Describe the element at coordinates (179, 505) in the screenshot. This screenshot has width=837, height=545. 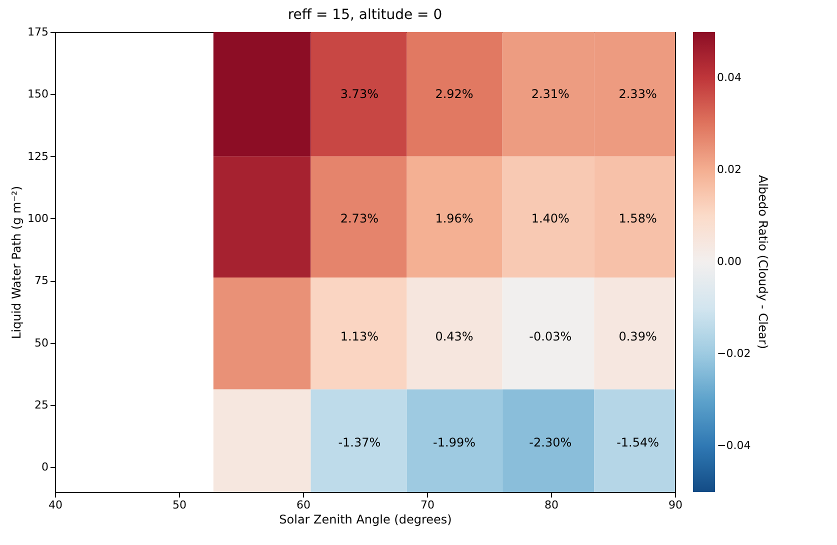
I see `x-tick-label: 50` at that location.